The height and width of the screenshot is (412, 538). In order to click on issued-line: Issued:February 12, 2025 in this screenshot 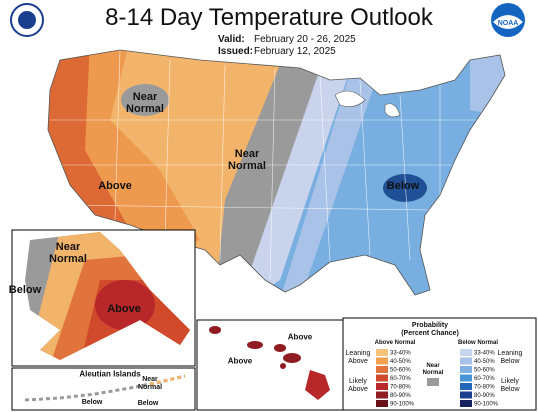, I will do `click(277, 51)`.